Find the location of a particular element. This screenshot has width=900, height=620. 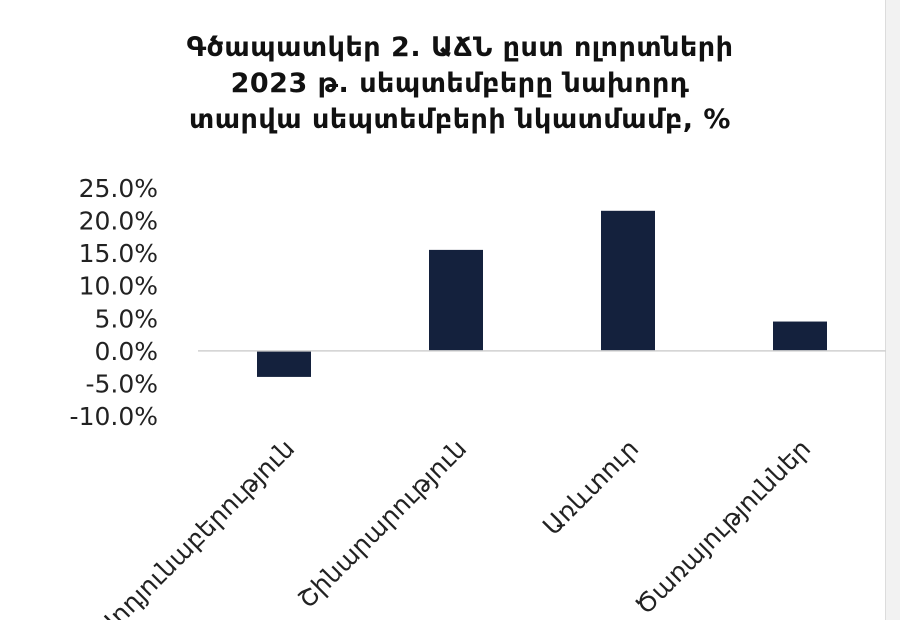

chart-title-line-3: տարվա սեպտեմբերի նկատմամբ, % is located at coordinates (460, 119).